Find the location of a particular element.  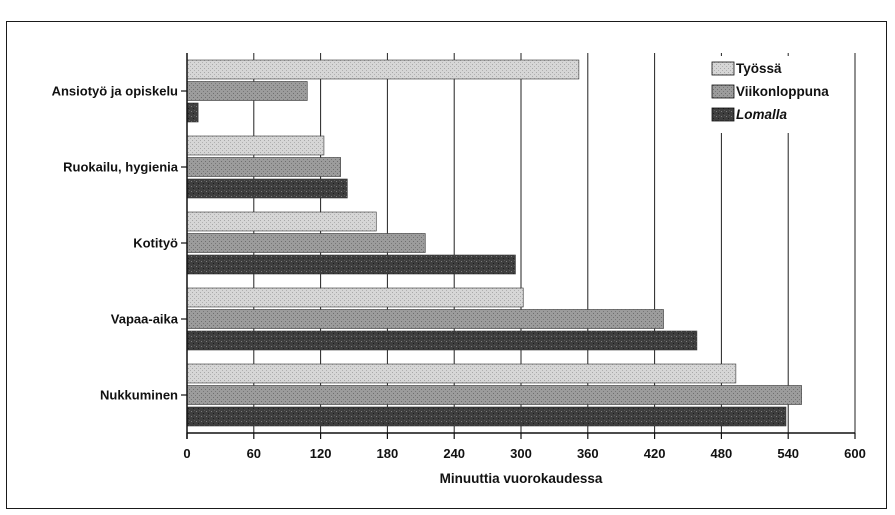

legend-entry: Lomalla is located at coordinates (762, 114).